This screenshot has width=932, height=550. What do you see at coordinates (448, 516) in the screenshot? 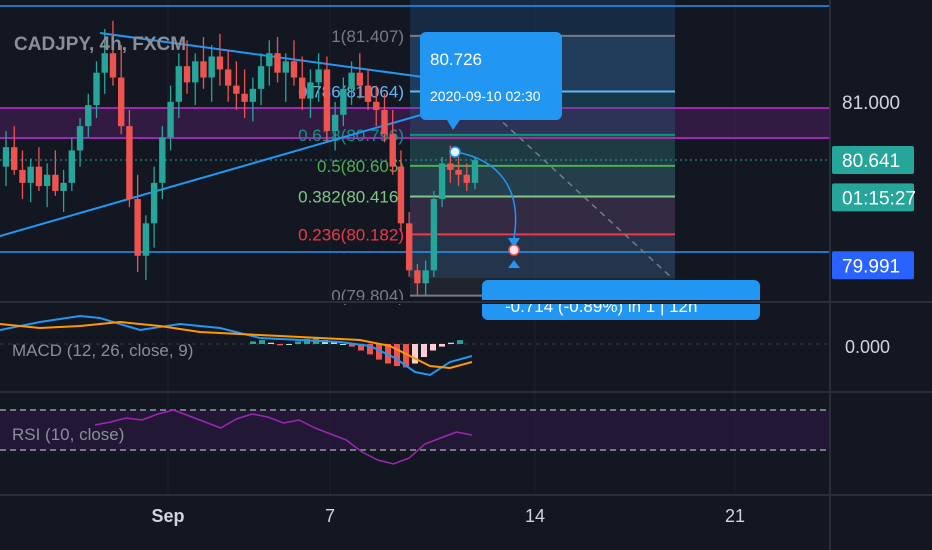
I see `time-axis: Sep 7 14 21` at bounding box center [448, 516].